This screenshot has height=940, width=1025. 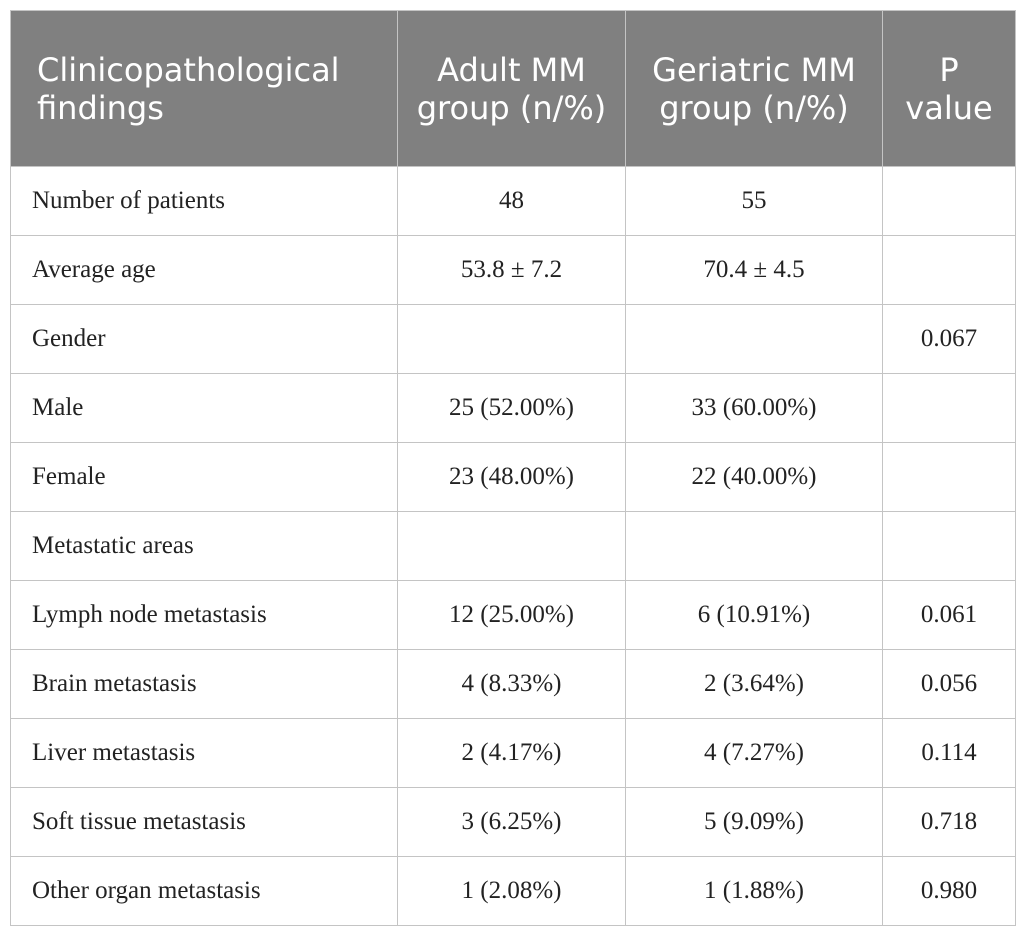 I want to click on table-cell: 2 (4.17%), so click(x=511, y=753).